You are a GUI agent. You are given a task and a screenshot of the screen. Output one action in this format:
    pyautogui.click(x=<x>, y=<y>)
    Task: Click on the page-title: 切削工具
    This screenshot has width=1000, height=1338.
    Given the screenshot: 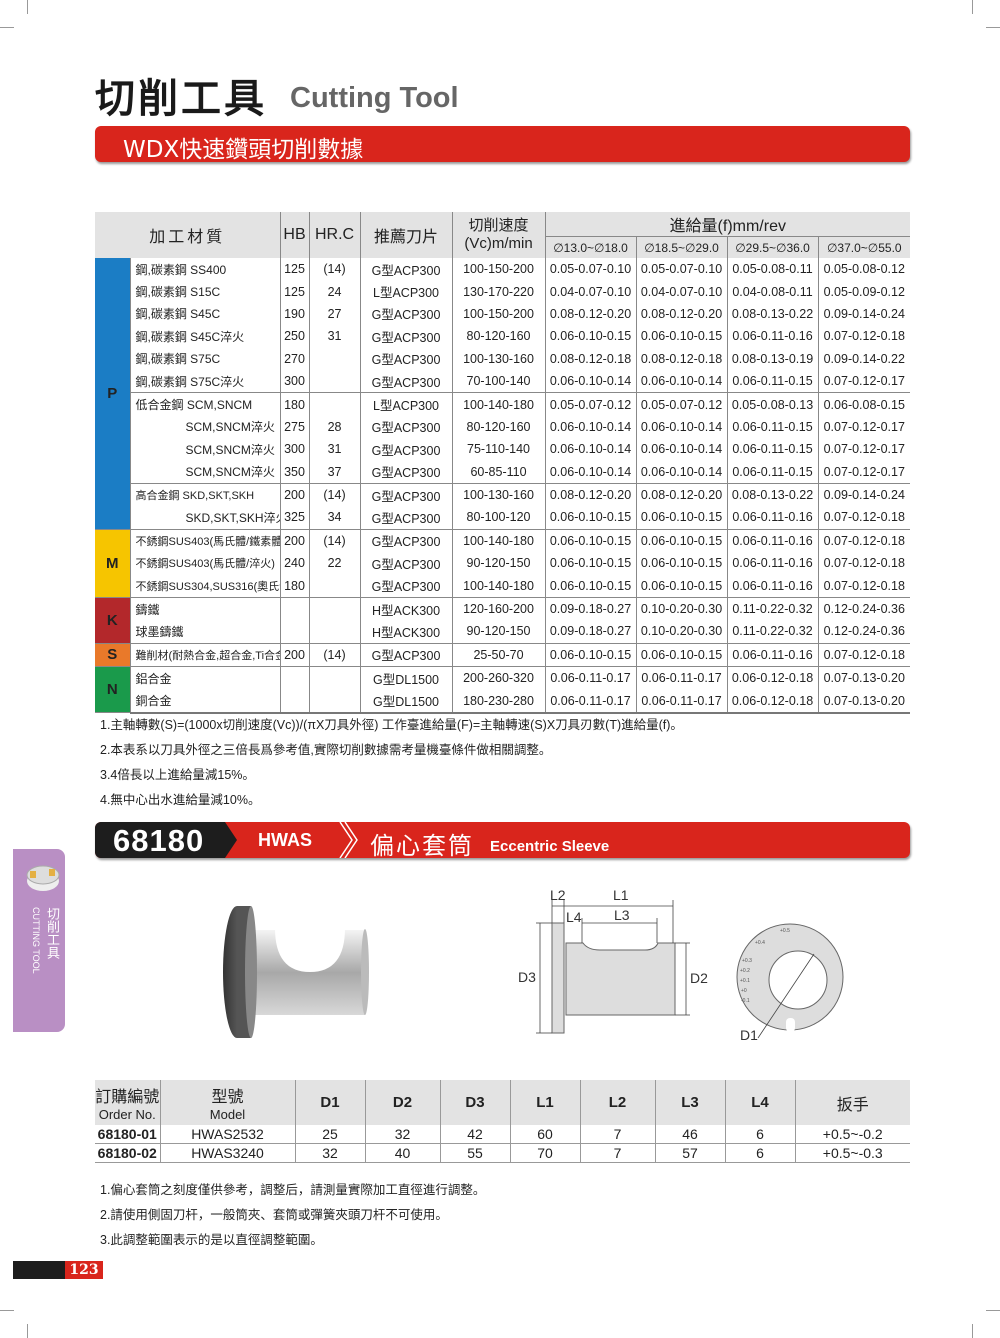 What is the action you would take?
    pyautogui.click(x=181, y=99)
    